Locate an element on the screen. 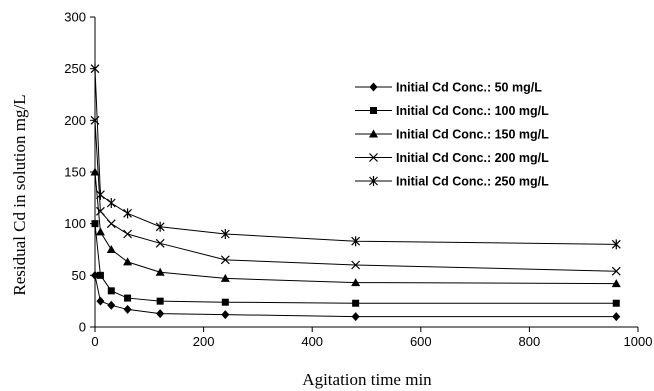  legend-label: Initial Cd Conc.: 250 mg/L is located at coordinates (472, 182).